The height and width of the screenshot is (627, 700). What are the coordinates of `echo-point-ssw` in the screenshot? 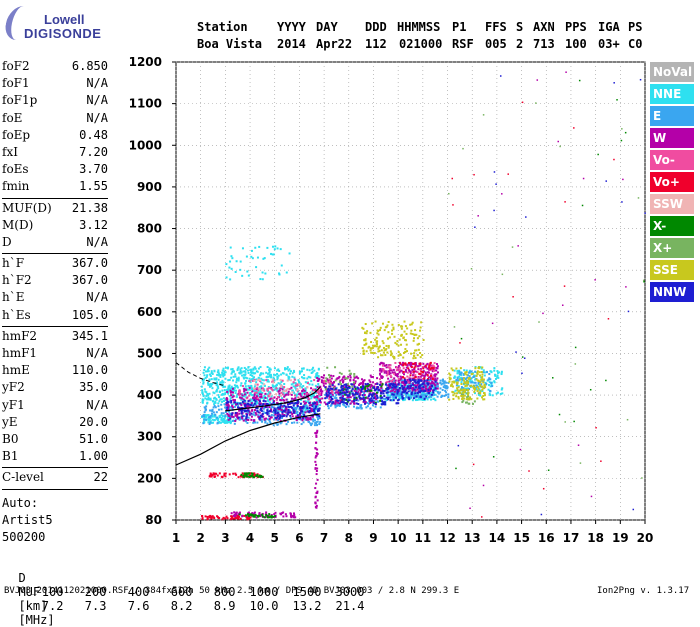 It's located at (272, 379).